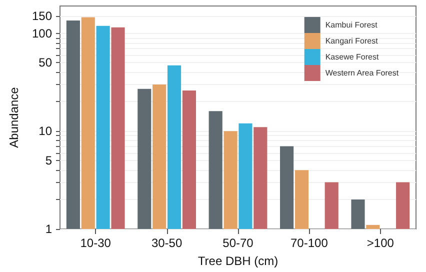 The width and height of the screenshot is (426, 272). Describe the element at coordinates (42, 16) in the screenshot. I see `y-tick-label: 150` at that location.